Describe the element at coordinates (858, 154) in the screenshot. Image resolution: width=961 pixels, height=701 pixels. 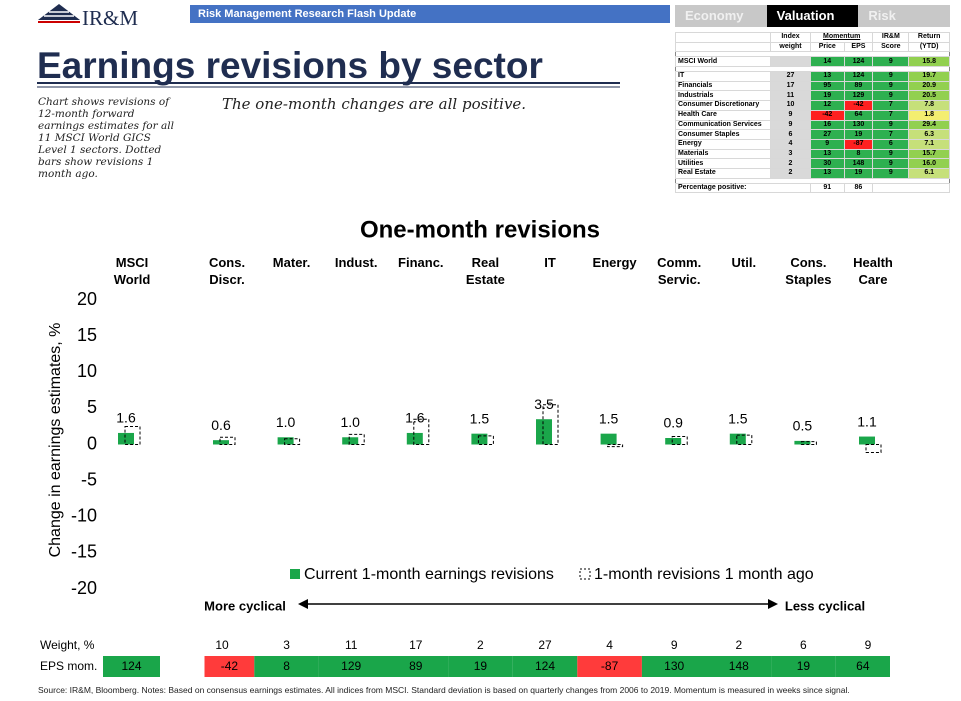
I see `table-cell: 8` at that location.